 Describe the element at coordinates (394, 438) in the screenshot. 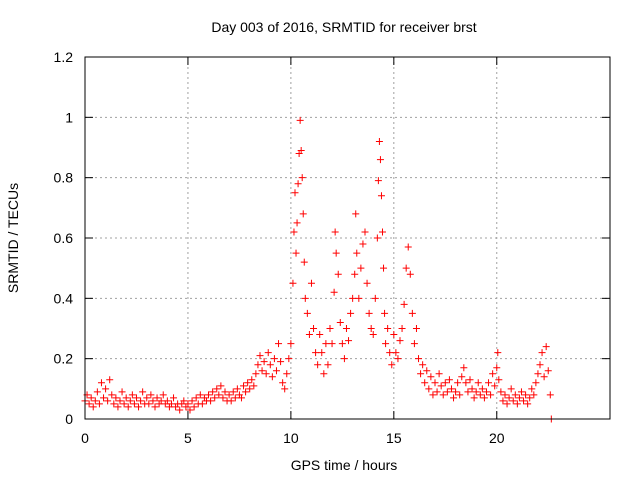

I see `x-tick-label: 15` at that location.